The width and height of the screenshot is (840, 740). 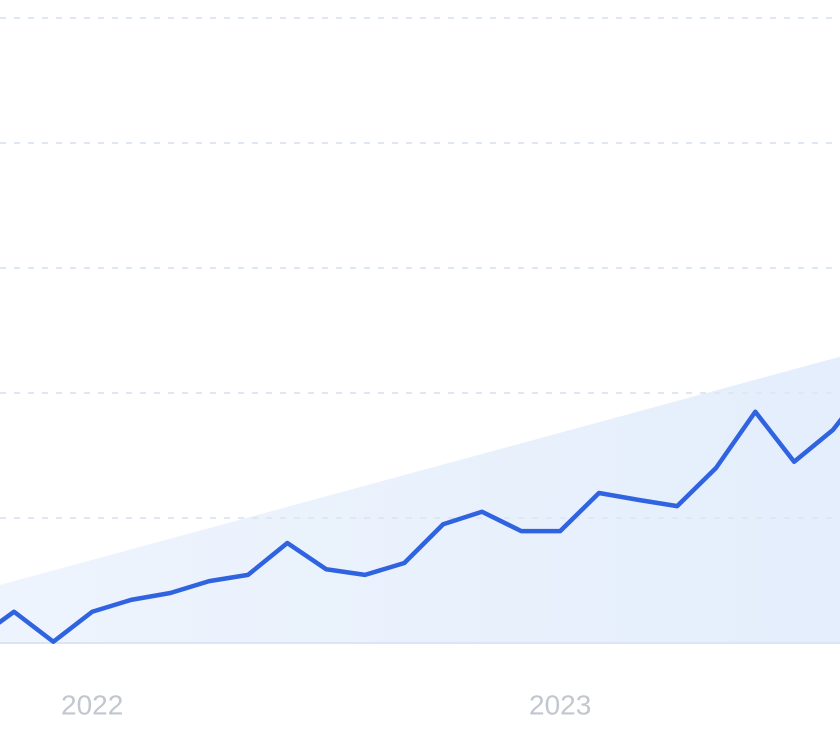 What do you see at coordinates (560, 704) in the screenshot?
I see `x-tick-label: 2023` at bounding box center [560, 704].